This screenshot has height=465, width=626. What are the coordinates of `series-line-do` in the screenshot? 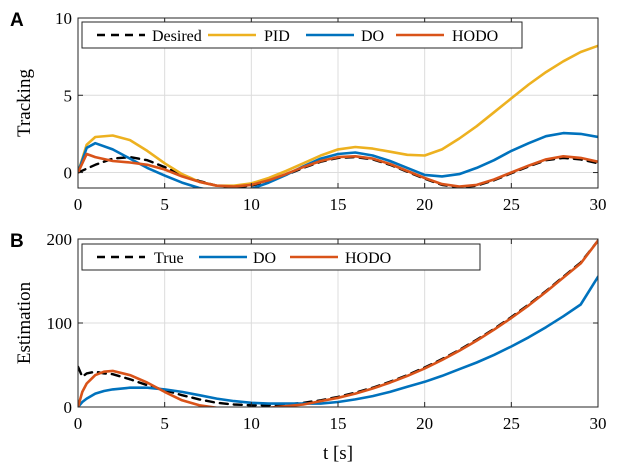 It's located at (338, 159).